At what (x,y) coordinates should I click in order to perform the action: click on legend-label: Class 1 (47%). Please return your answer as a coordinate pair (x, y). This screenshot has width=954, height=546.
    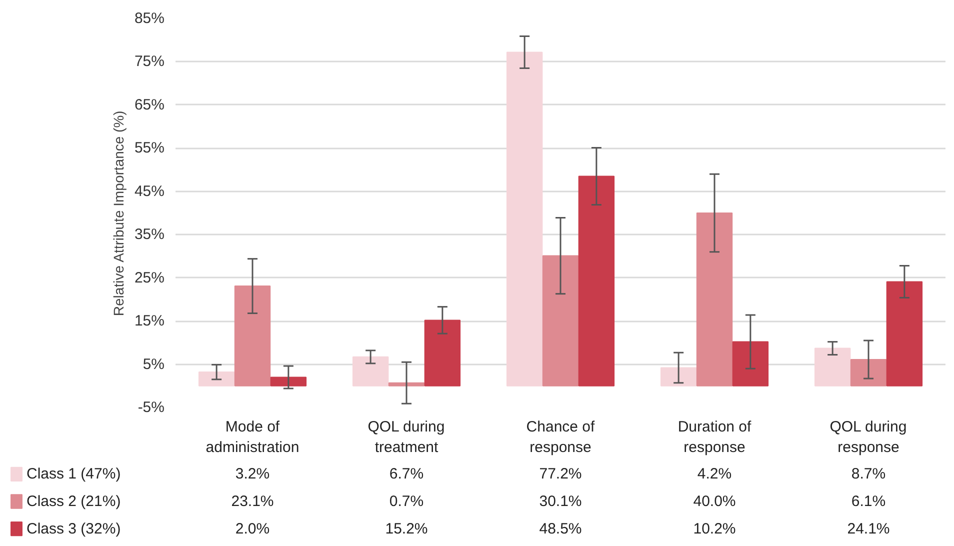
    Looking at the image, I should click on (73, 474).